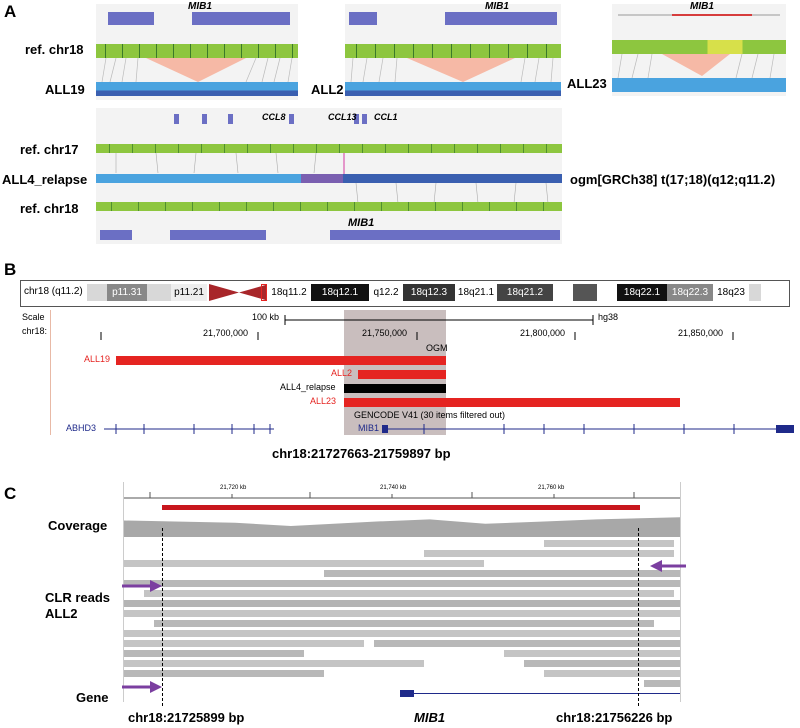  What do you see at coordinates (340, 292) in the screenshot?
I see `band-18q12-1: 18q12.1` at bounding box center [340, 292].